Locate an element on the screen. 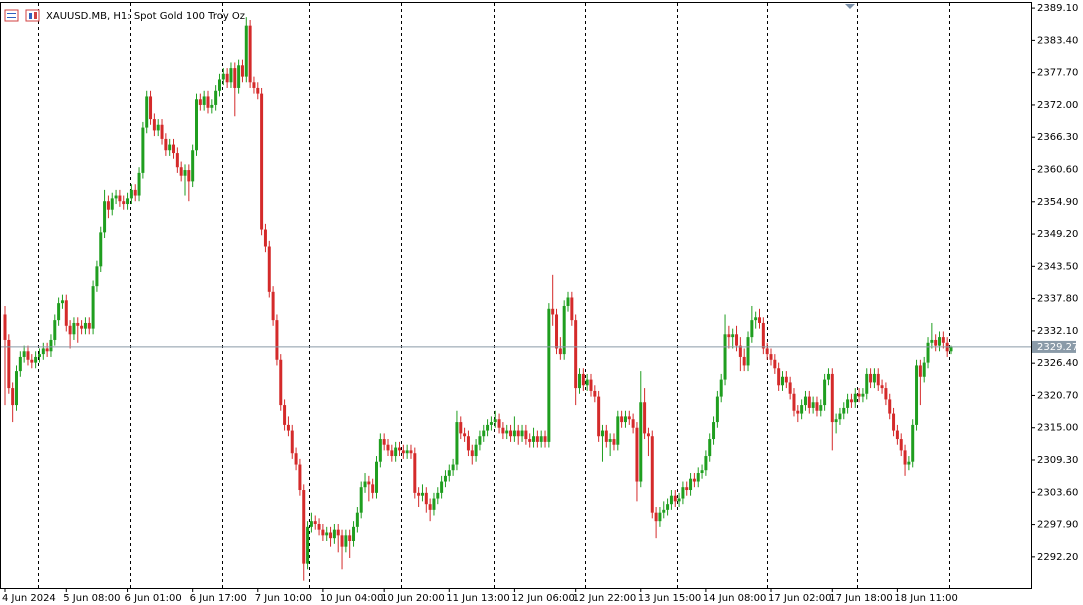 The image size is (1083, 605). y-tick-label: 2360.60 is located at coordinates (1057, 169).